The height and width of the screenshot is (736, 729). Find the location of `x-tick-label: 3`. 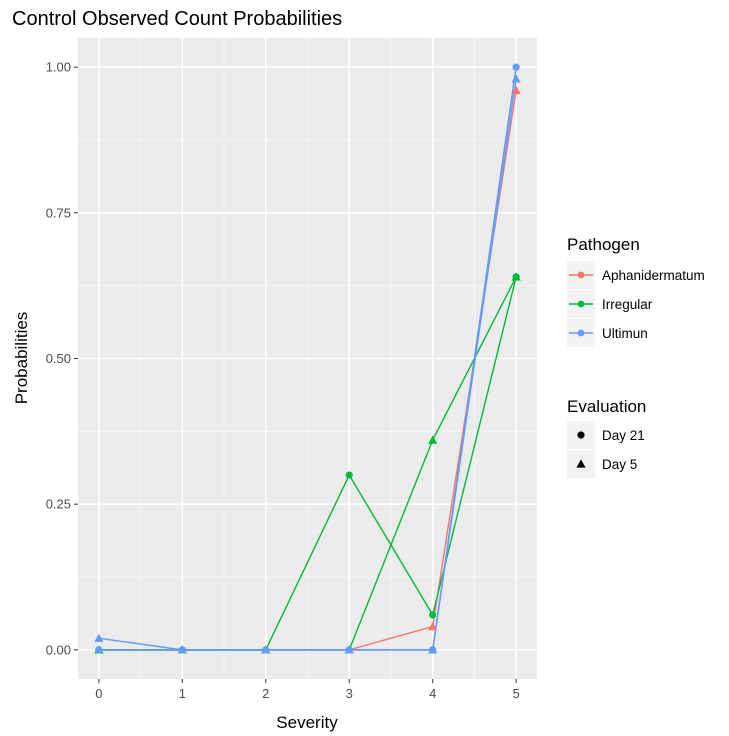

x-tick-label: 3 is located at coordinates (349, 693).